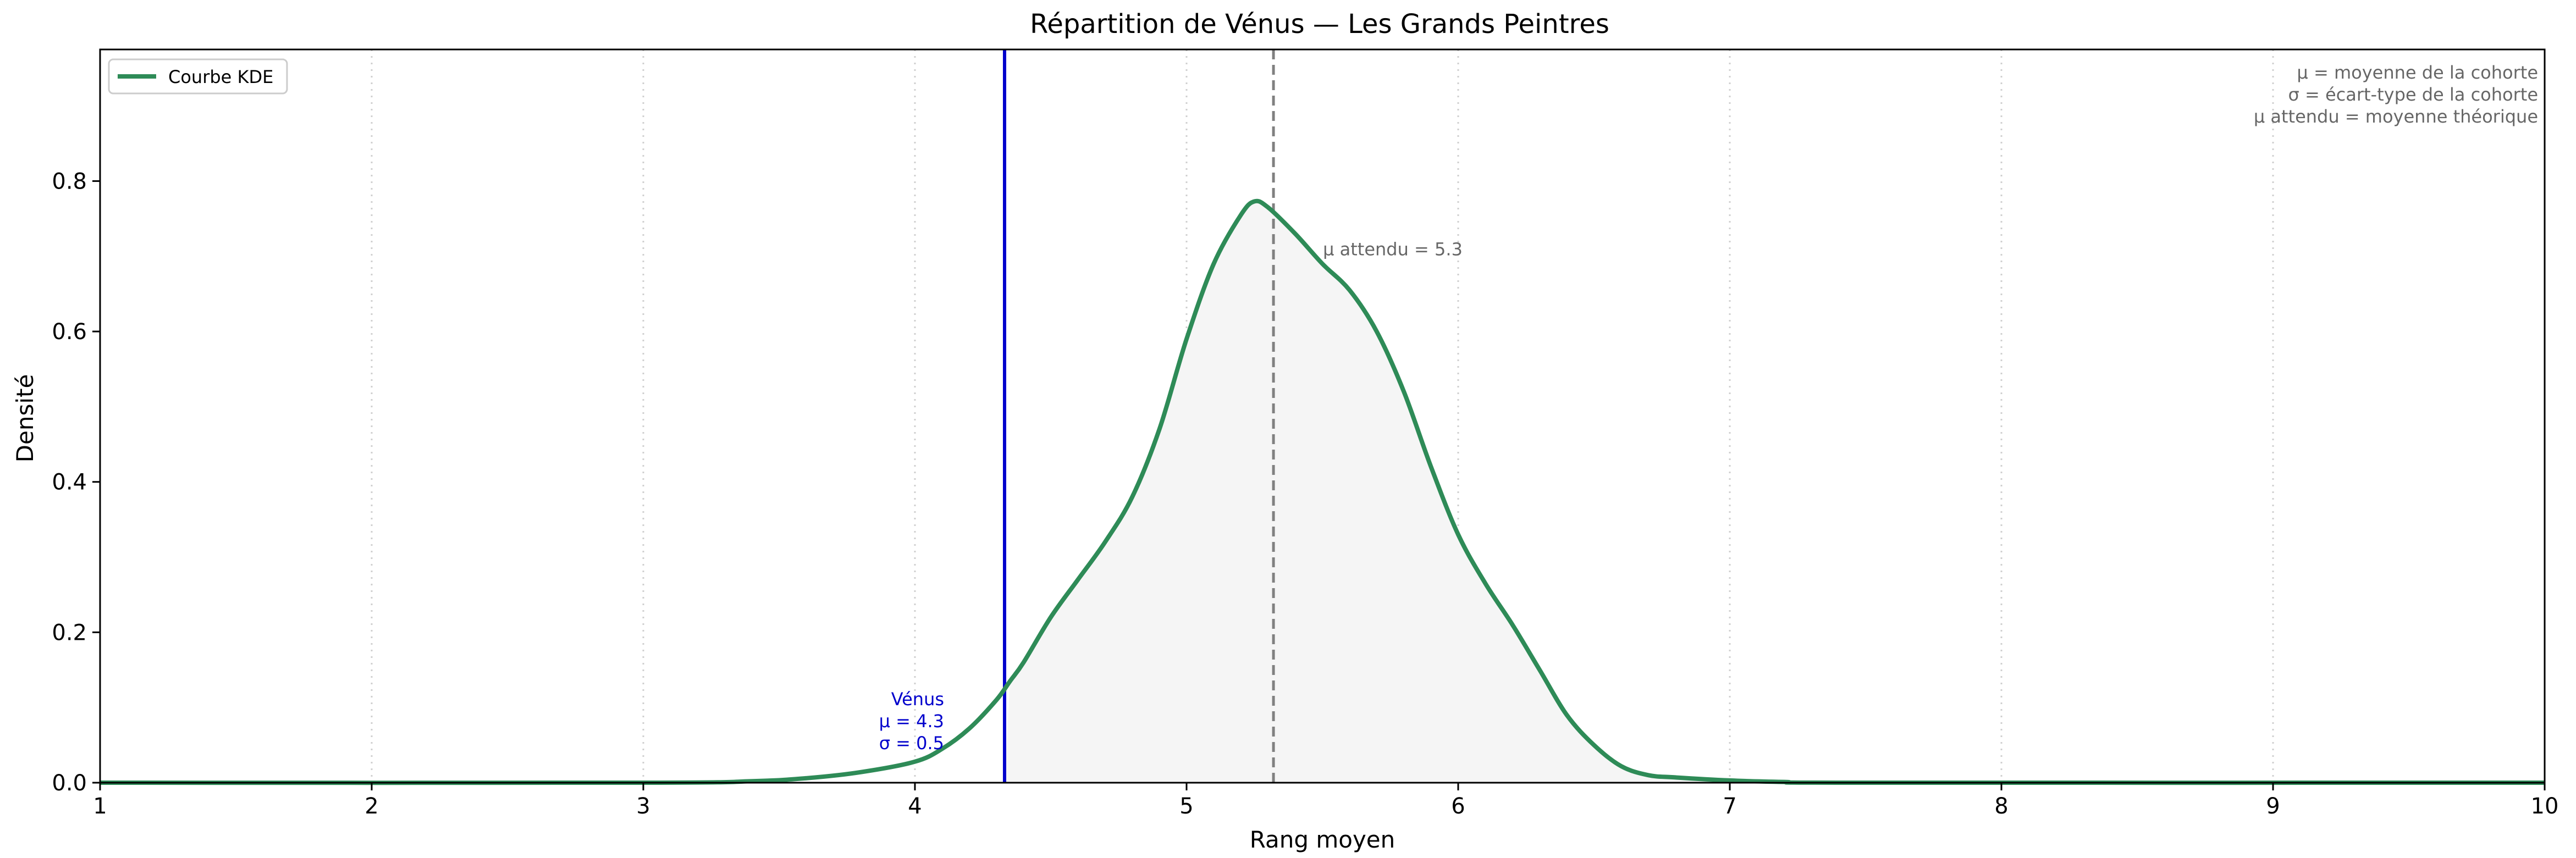 This screenshot has width=2576, height=858. What do you see at coordinates (100, 806) in the screenshot?
I see `x-tick-label-1: 1` at bounding box center [100, 806].